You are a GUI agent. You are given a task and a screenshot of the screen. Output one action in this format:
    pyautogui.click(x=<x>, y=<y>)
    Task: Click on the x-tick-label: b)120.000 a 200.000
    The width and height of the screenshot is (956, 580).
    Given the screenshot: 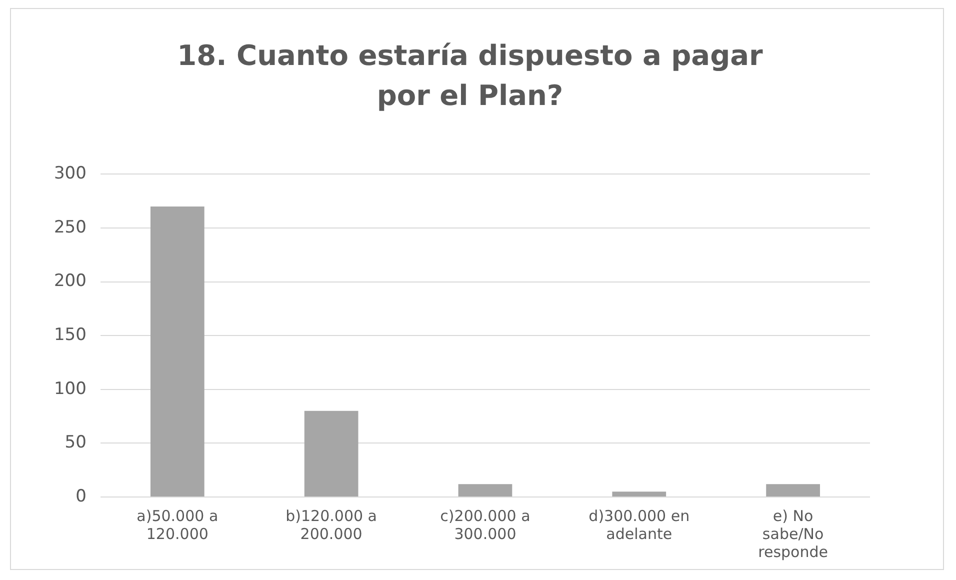 What is the action you would take?
    pyautogui.click(x=331, y=524)
    